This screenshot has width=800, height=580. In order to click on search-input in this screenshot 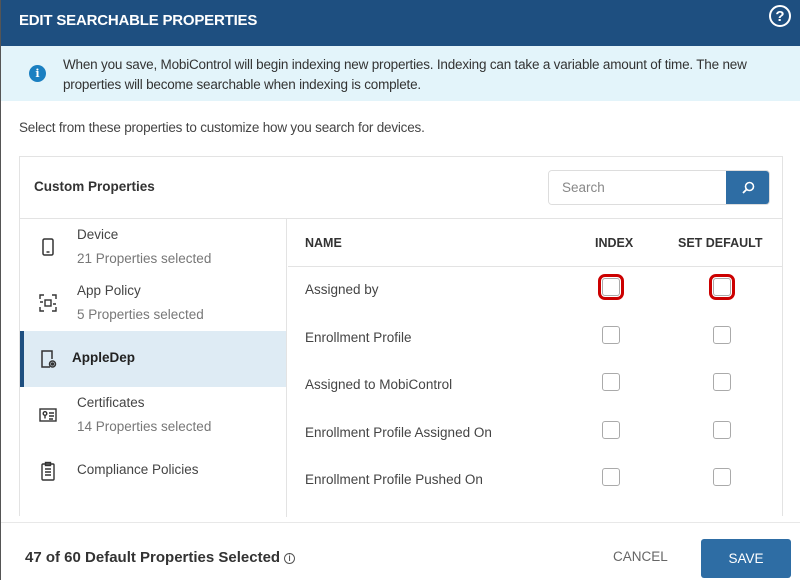, I will do `click(638, 187)`.